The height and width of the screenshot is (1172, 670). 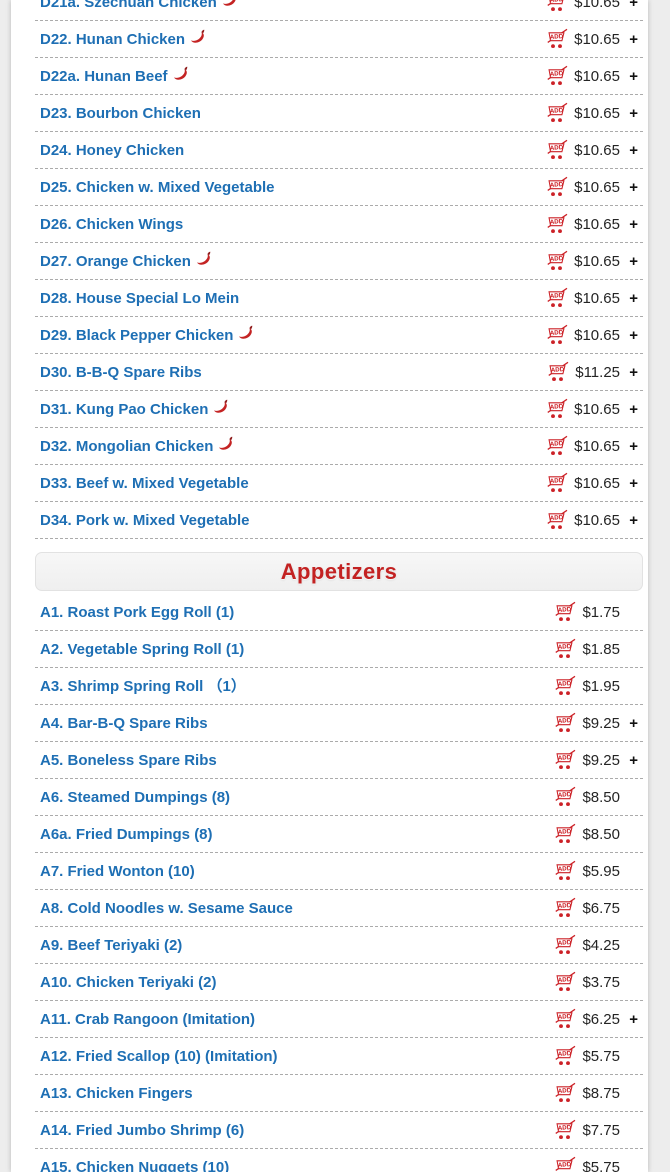 I want to click on menu-item-row: D28. House Special Lo Mein ADD $10.65, so click(x=339, y=298).